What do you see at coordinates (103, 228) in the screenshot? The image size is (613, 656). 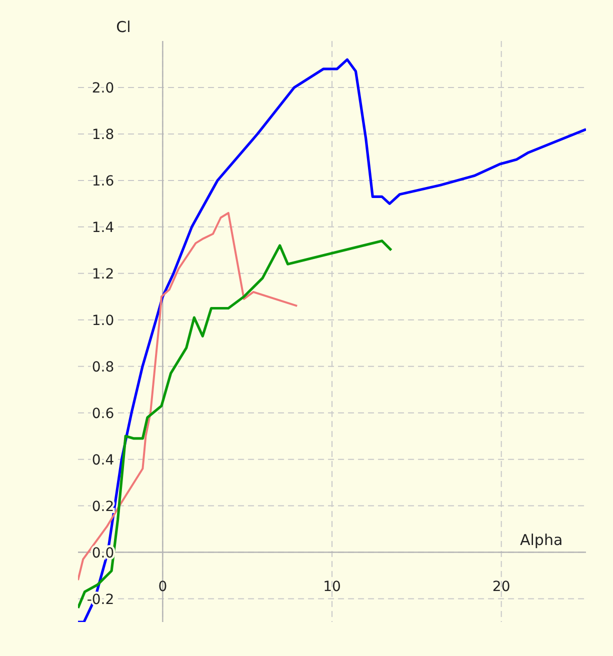 I see `y-tick-label: 1.4` at bounding box center [103, 228].